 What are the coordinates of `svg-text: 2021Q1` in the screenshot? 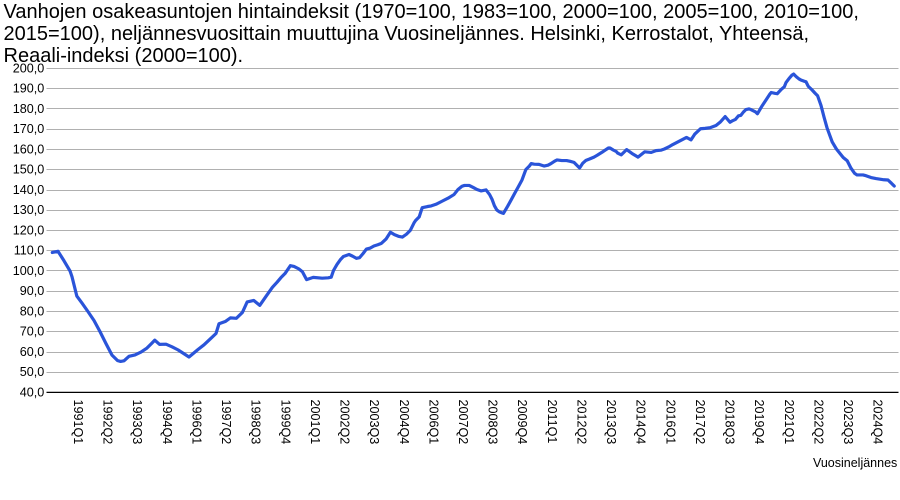 It's located at (789, 422).